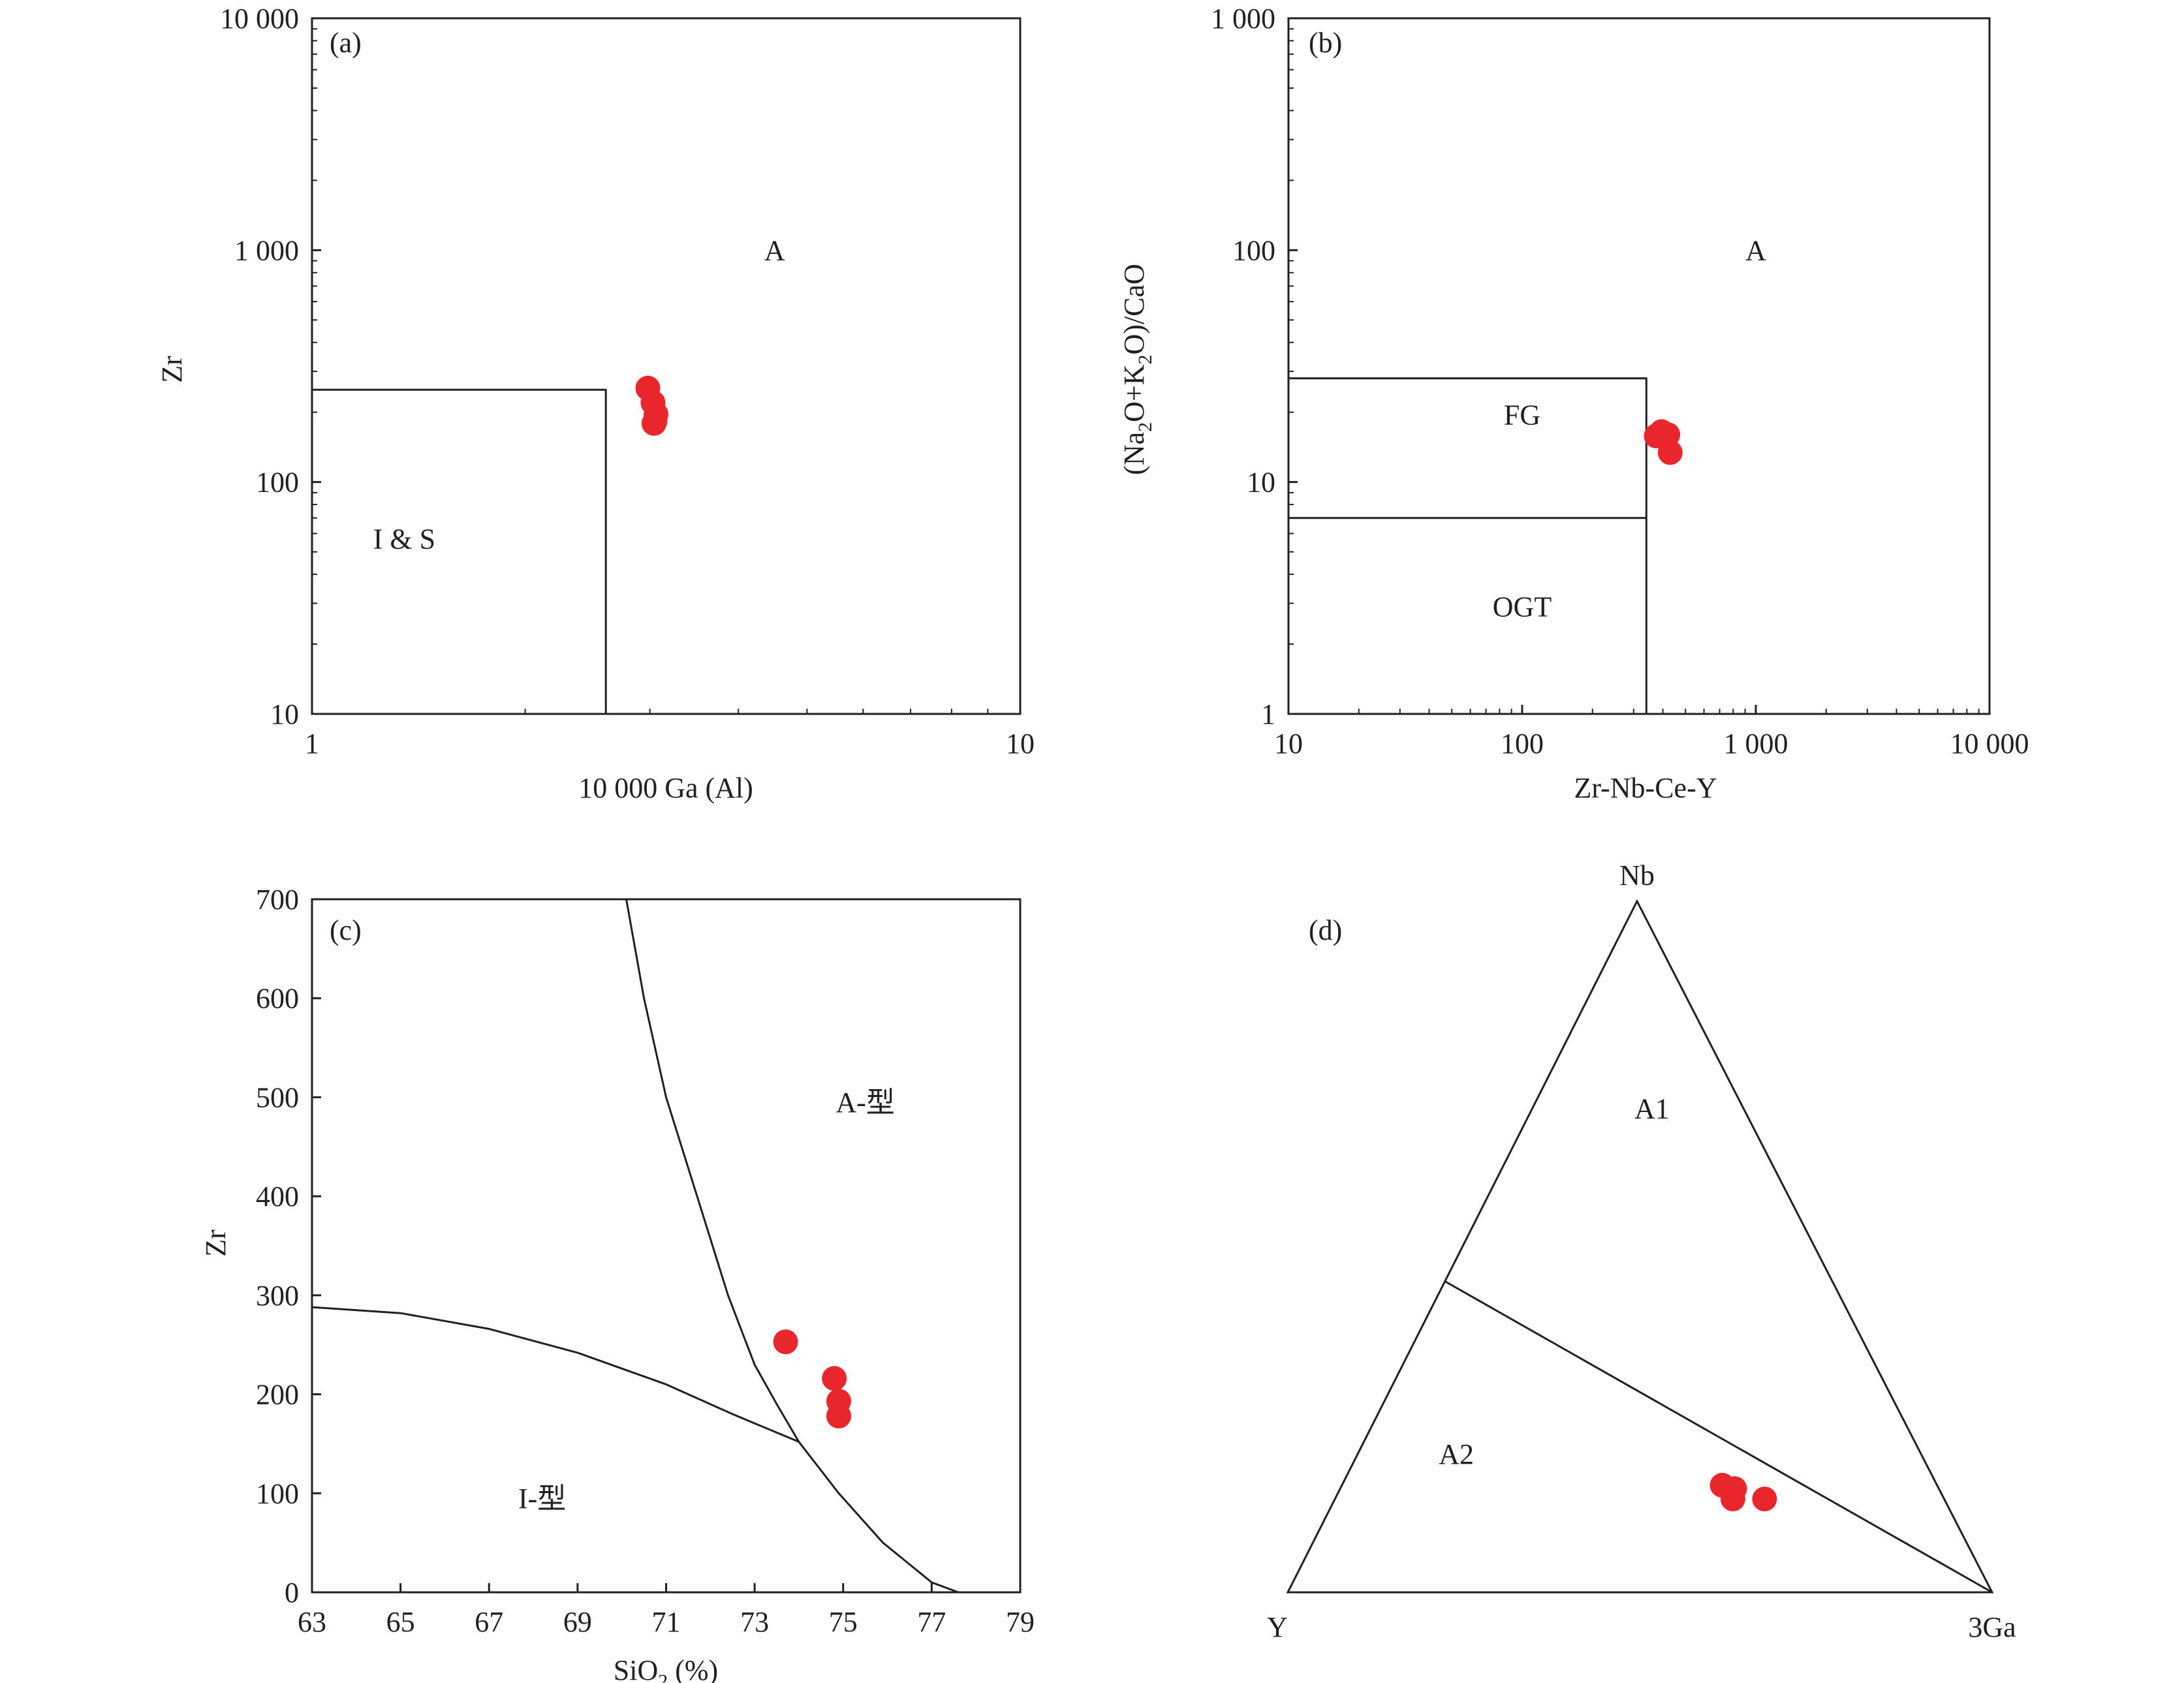 This screenshot has height=1683, width=2184. What do you see at coordinates (1990, 744) in the screenshot?
I see `x-tick-label: 10 000` at bounding box center [1990, 744].